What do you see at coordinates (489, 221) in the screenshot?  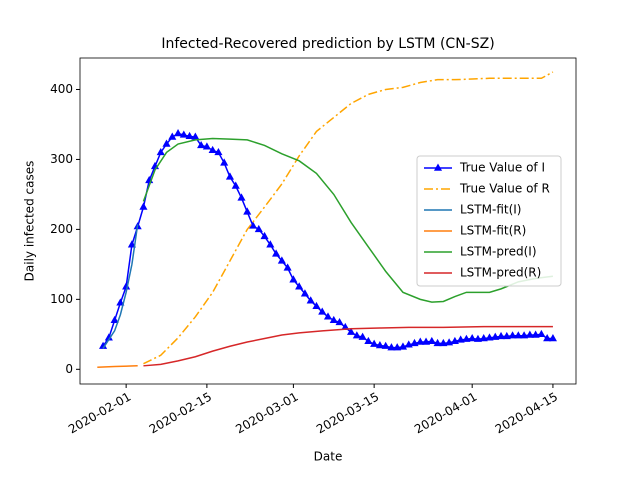 I see `legend-box` at bounding box center [489, 221].